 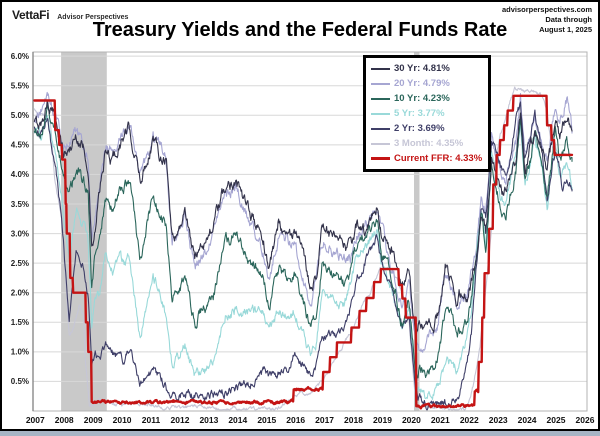 I want to click on legend-entry-30-yr: 30 Yr: 4.81%, so click(x=428, y=68).